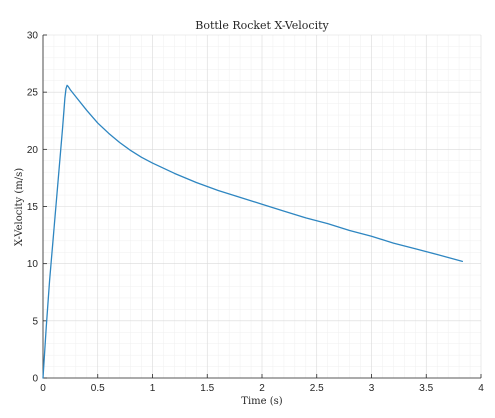  What do you see at coordinates (317, 388) in the screenshot?
I see `x-tick-label: 2.5` at bounding box center [317, 388].